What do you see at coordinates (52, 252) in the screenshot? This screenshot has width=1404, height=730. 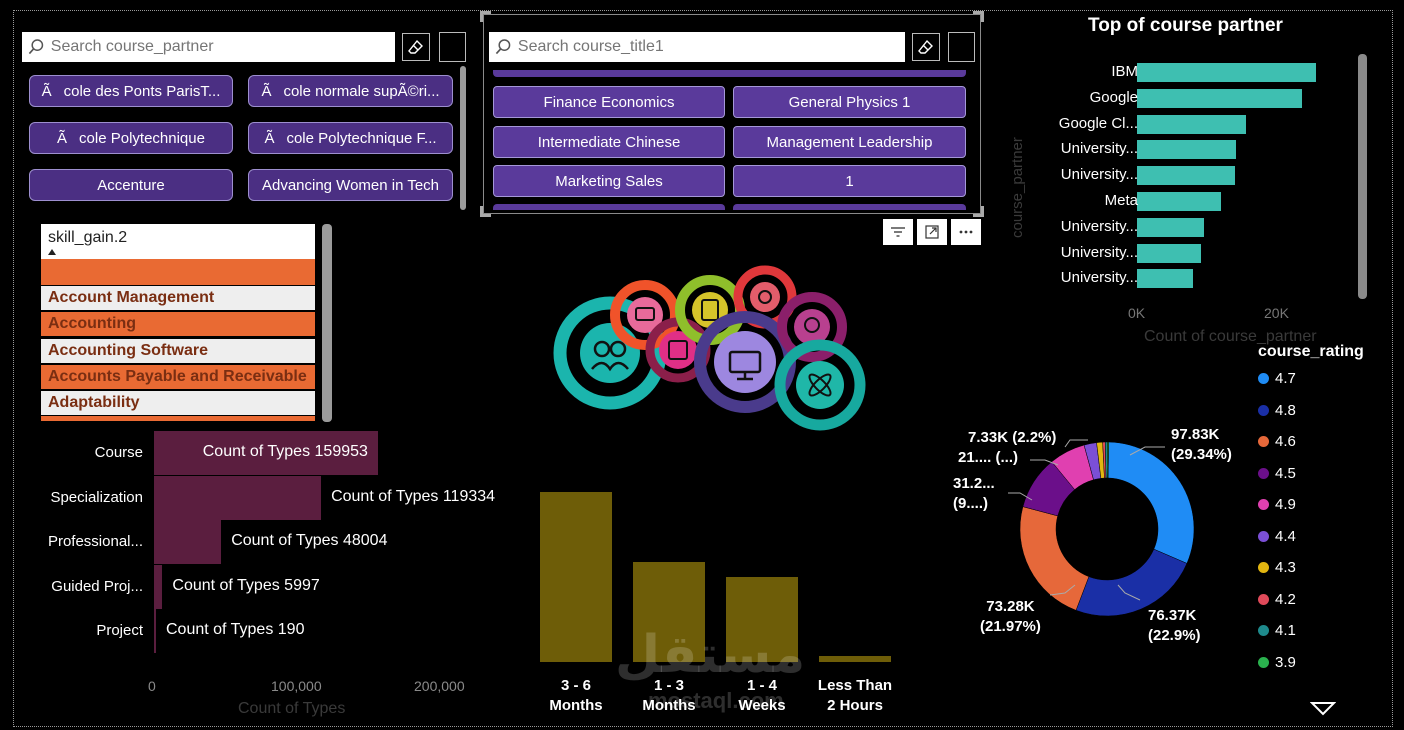 I see `sort-arrow-icon` at bounding box center [52, 252].